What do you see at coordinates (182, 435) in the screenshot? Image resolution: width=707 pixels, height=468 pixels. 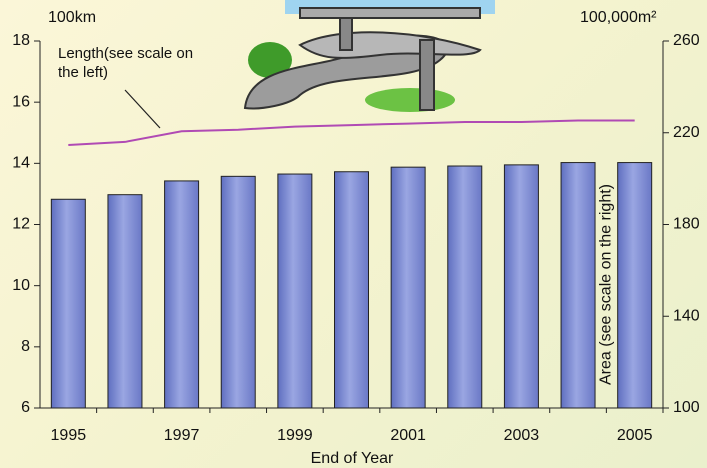 I see `x-tick-label: 1997` at bounding box center [182, 435].